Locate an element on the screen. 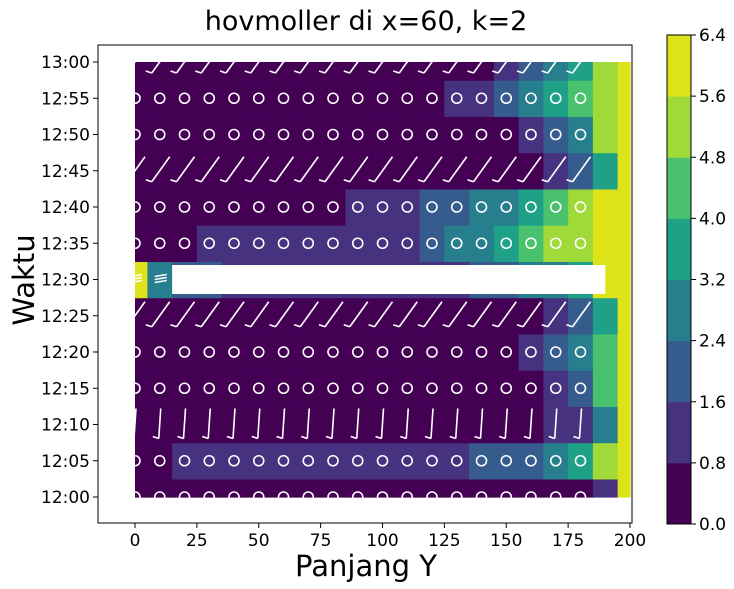 The width and height of the screenshot is (734, 589). y-tick-label: 12:05 is located at coordinates (65, 462).